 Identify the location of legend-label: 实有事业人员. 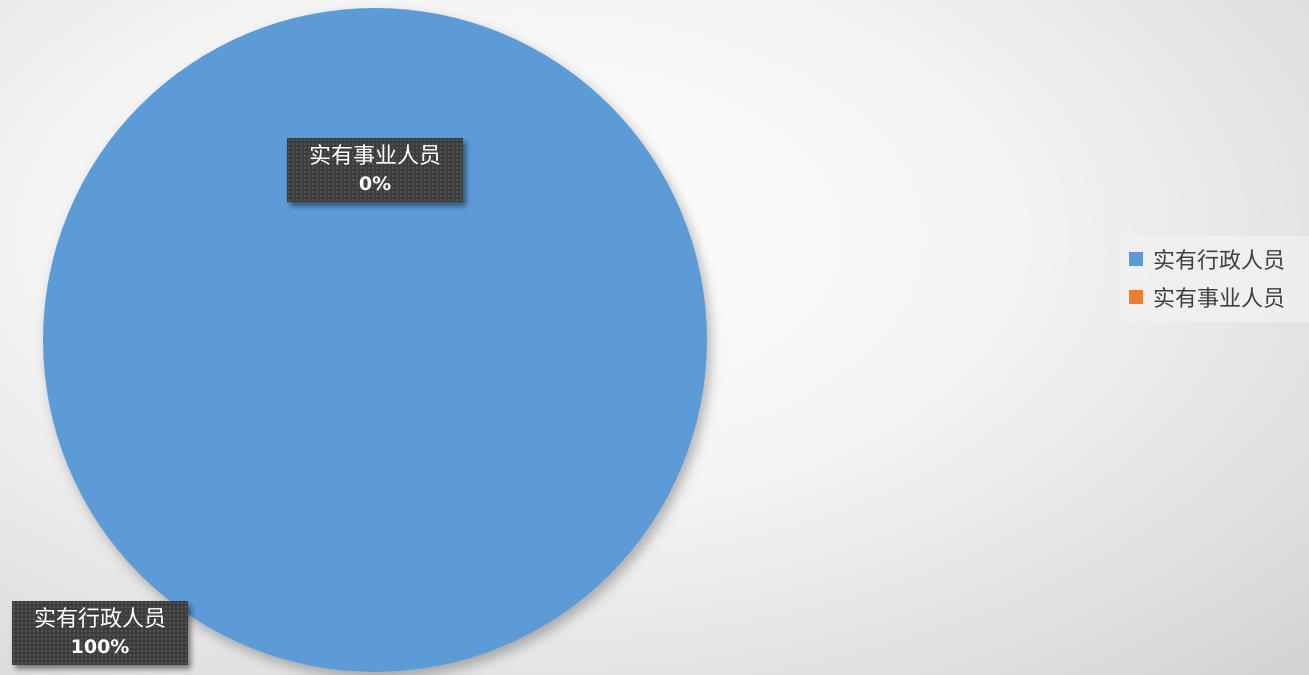
(1219, 299).